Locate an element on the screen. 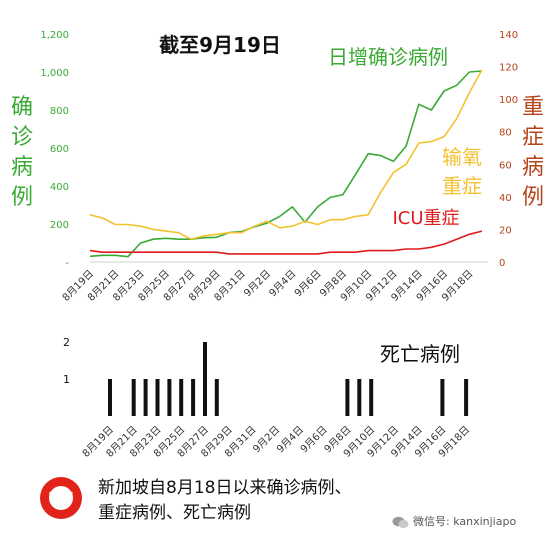  left-y-tick-label: 200 is located at coordinates (59, 225).